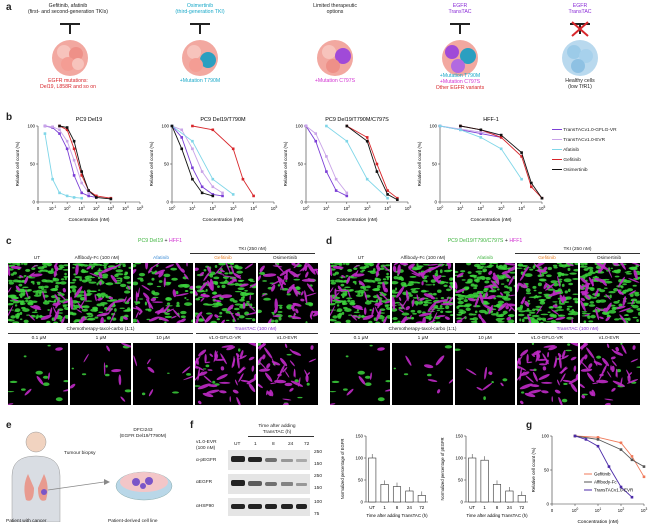  Describe the element at coordinates (329, 241) in the screenshot. I see `panel-d-label: d` at that location.